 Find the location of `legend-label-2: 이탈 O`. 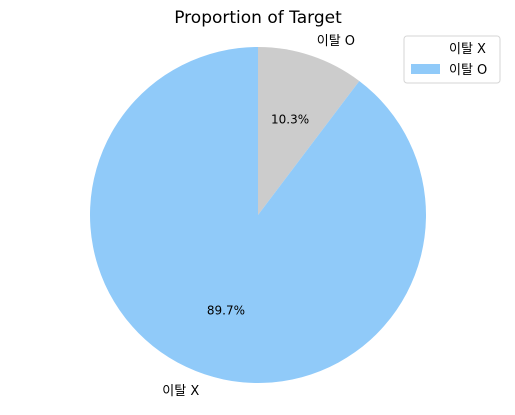

legend-label-2: 이탈 O is located at coordinates (468, 70).